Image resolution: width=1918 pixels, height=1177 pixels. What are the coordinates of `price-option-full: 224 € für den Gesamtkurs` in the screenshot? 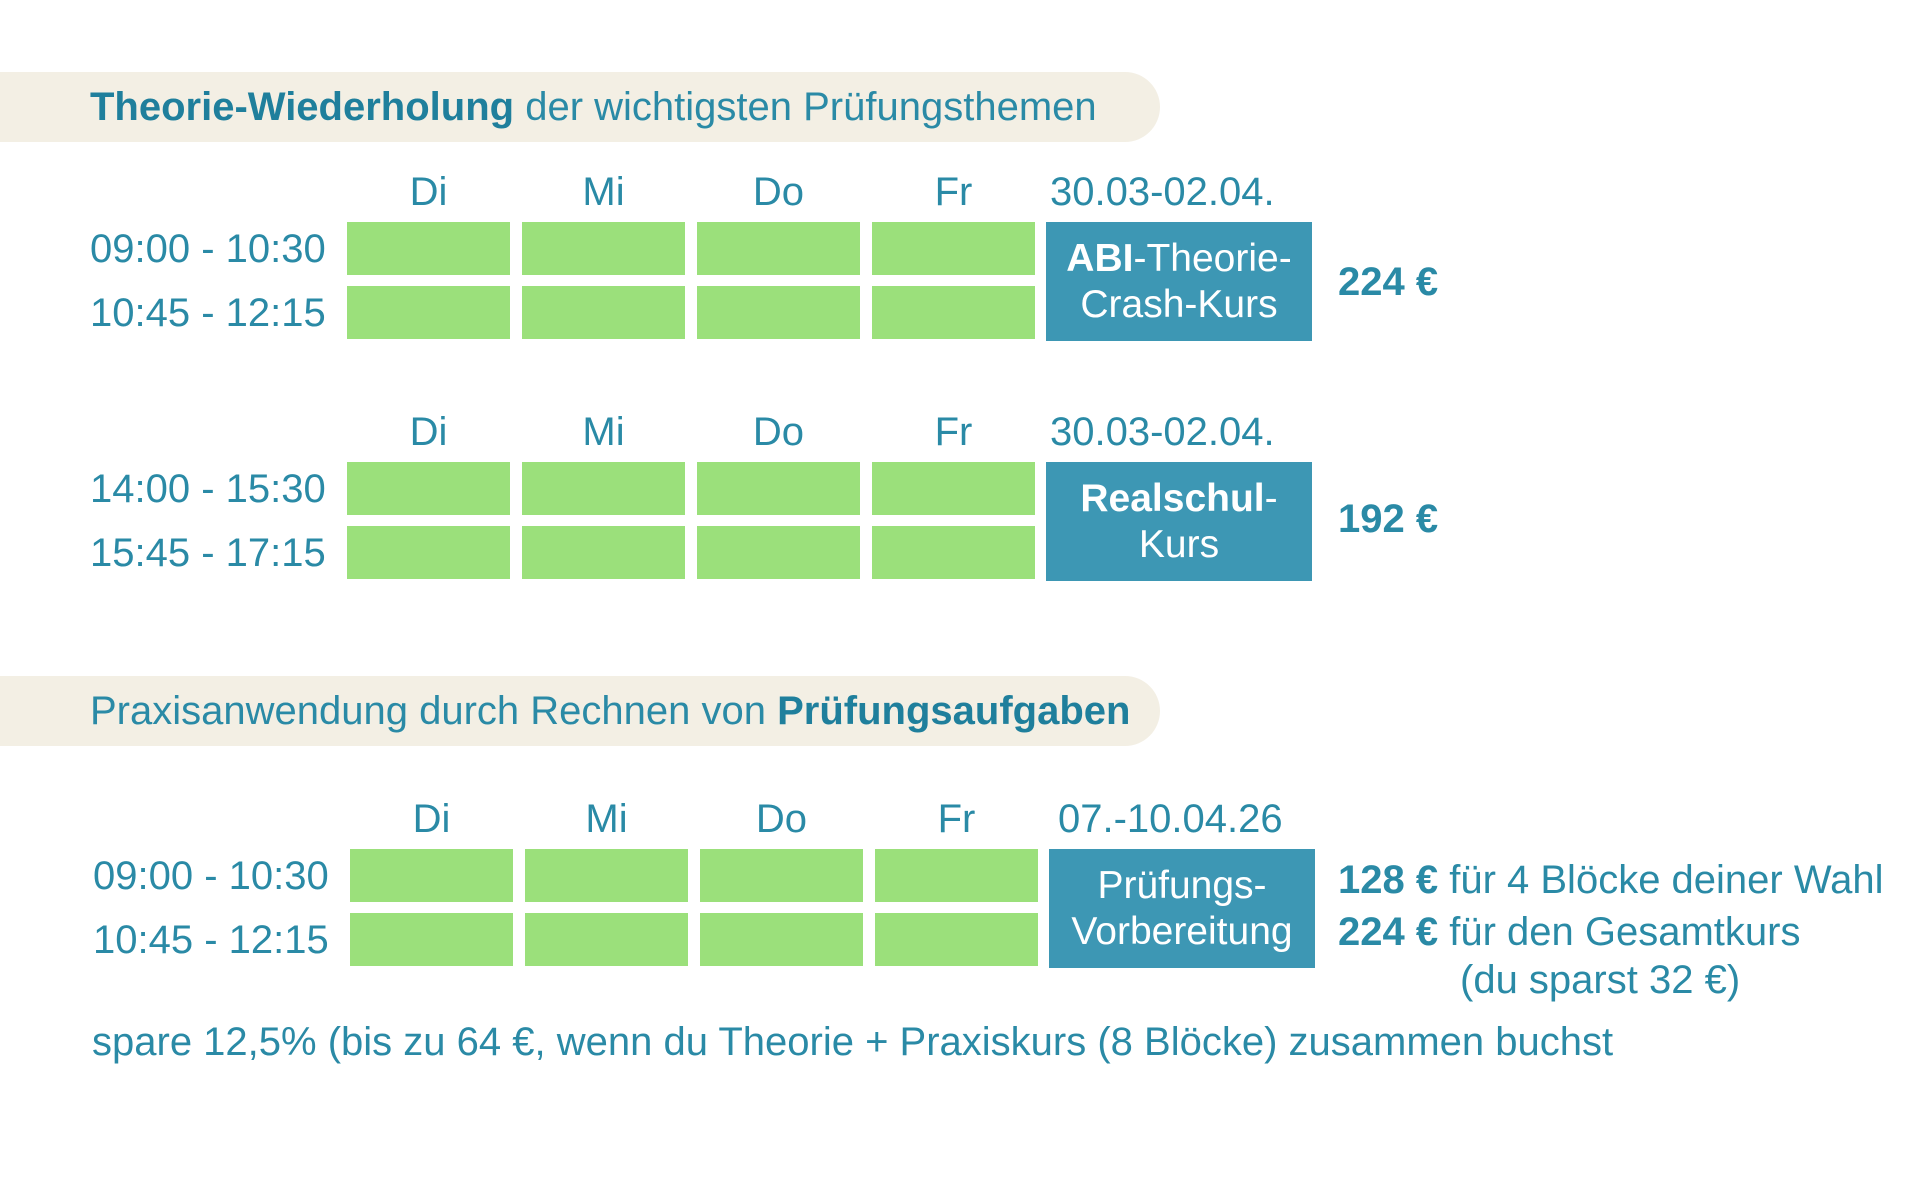 It's located at (1569, 932).